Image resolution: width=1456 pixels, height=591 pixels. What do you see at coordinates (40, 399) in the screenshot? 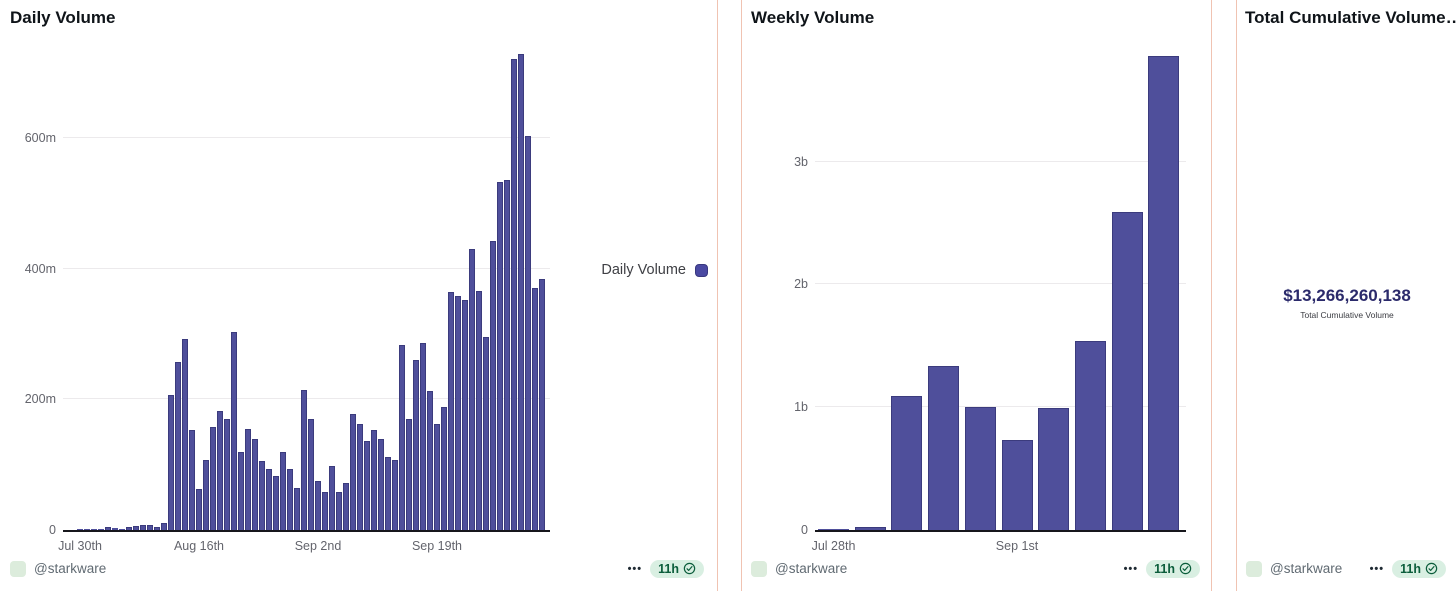
I see `y-axis-tick-label: 200m` at bounding box center [40, 399].